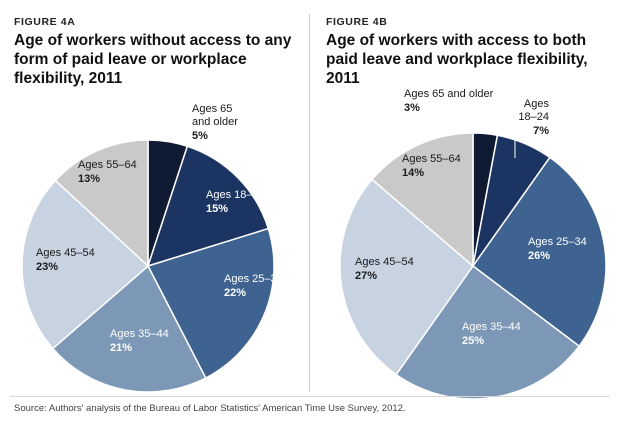 This screenshot has height=427, width=620. I want to click on figure-4a-slice-name: Ages 25–34, so click(253, 279).